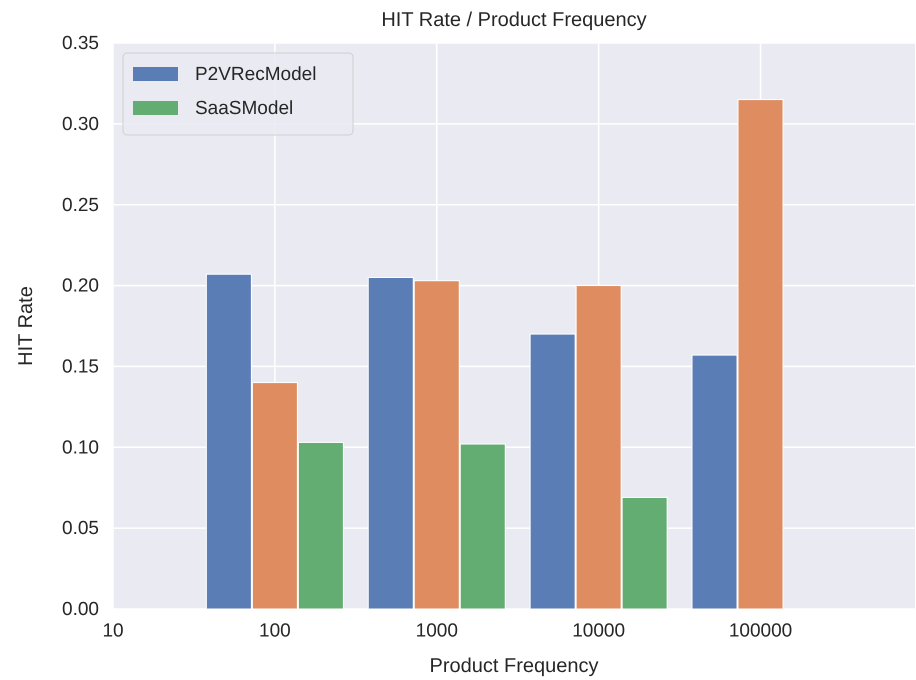  I want to click on y-tick-label: 0.15, so click(80, 367).